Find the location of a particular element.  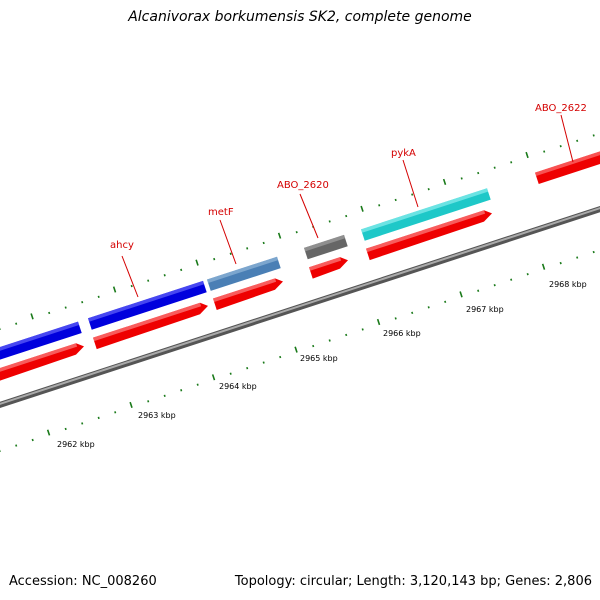

scale-label-2967: 2967 kbp is located at coordinates (485, 309).